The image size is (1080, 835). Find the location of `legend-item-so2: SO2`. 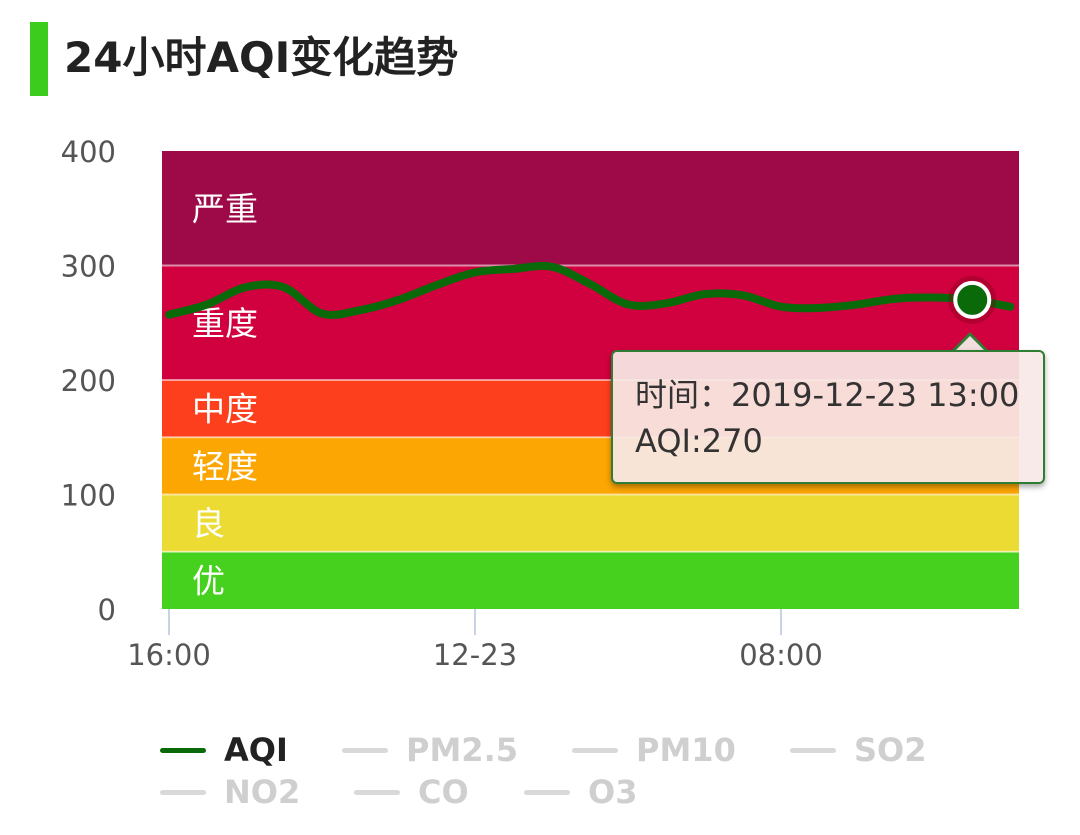

legend-item-so2: SO2 is located at coordinates (858, 750).